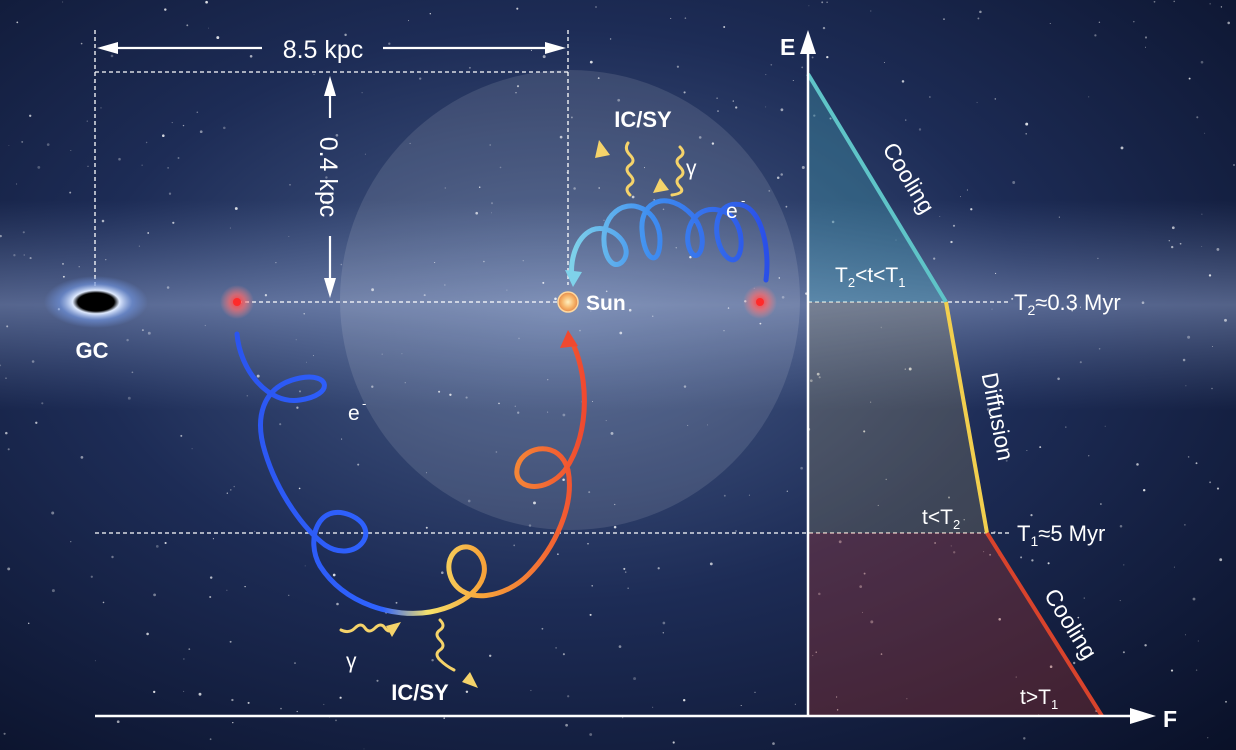 The image size is (1236, 750). What do you see at coordinates (677, 171) in the screenshot?
I see `photon-absorbed-top-icon` at bounding box center [677, 171].